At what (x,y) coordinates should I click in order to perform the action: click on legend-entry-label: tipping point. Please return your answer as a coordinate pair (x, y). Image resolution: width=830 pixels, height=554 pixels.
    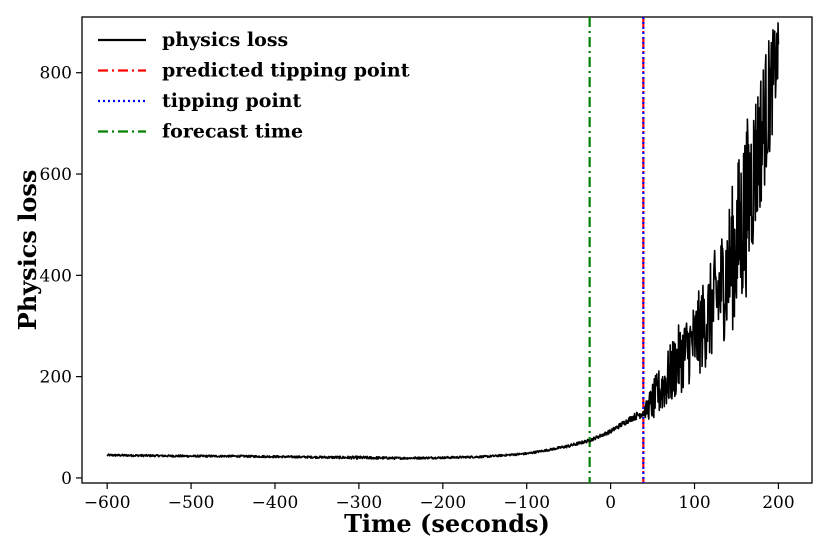
    Looking at the image, I should click on (231, 101).